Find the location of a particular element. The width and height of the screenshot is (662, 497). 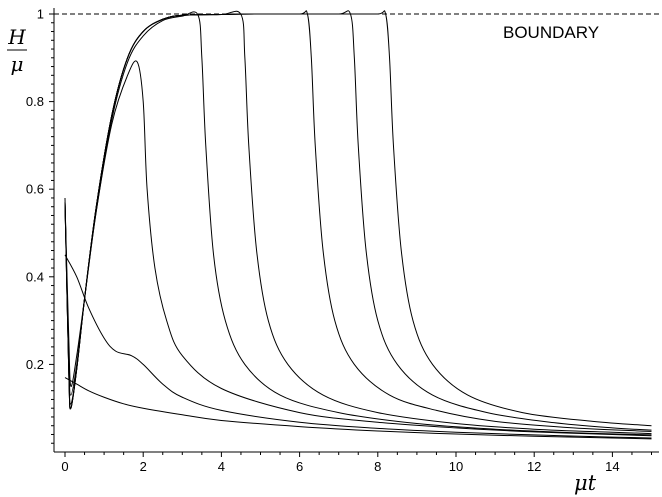

y-axis-label-numerator: H is located at coordinates (16, 37).